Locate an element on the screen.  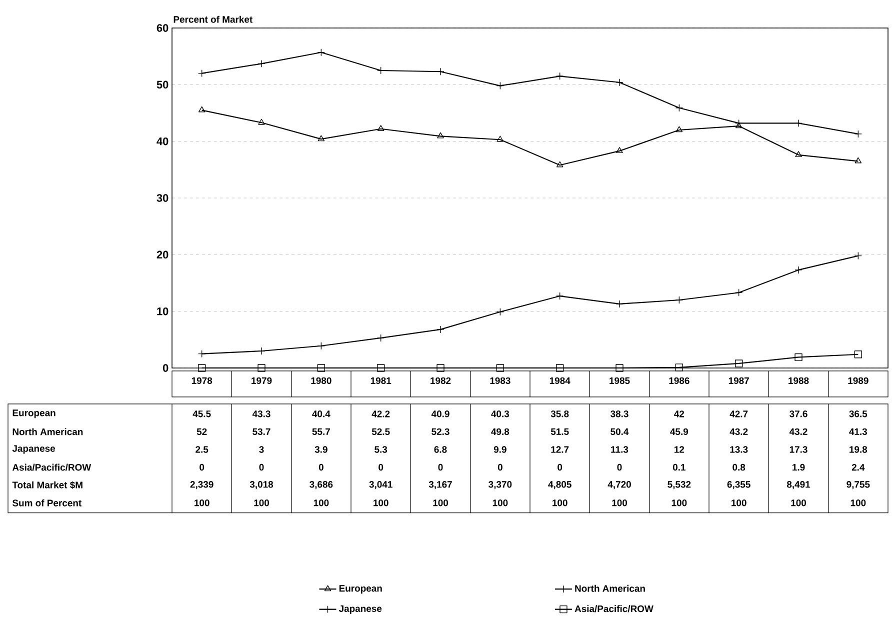
y-tick-label: 60 is located at coordinates (162, 28).